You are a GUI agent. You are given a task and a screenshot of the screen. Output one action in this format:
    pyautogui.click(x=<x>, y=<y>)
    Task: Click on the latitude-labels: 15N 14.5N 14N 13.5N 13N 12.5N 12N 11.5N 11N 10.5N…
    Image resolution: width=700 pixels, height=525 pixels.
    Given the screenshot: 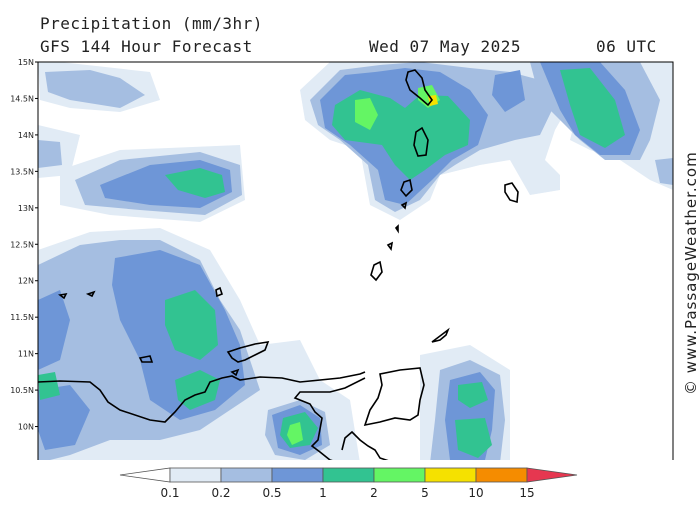 What is the action you would take?
    pyautogui.click(x=22, y=259)
    